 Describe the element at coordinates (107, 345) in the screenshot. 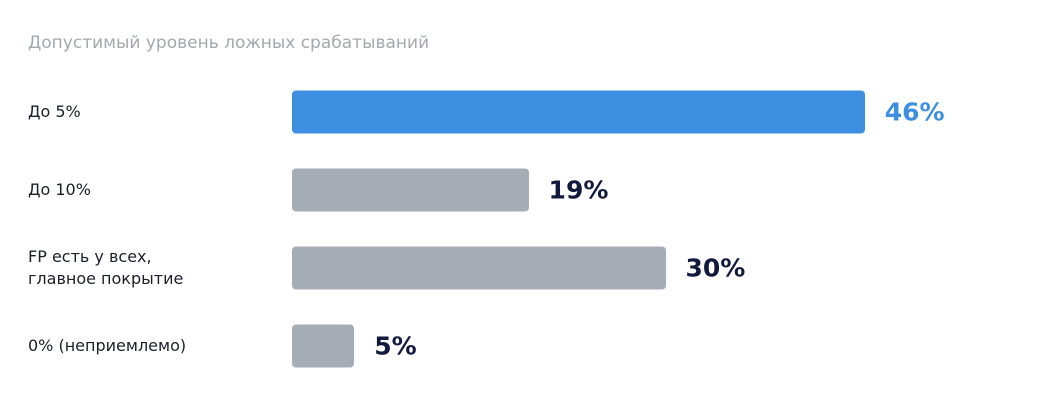

I see `category-label: 0% (неприемлемо)` at that location.